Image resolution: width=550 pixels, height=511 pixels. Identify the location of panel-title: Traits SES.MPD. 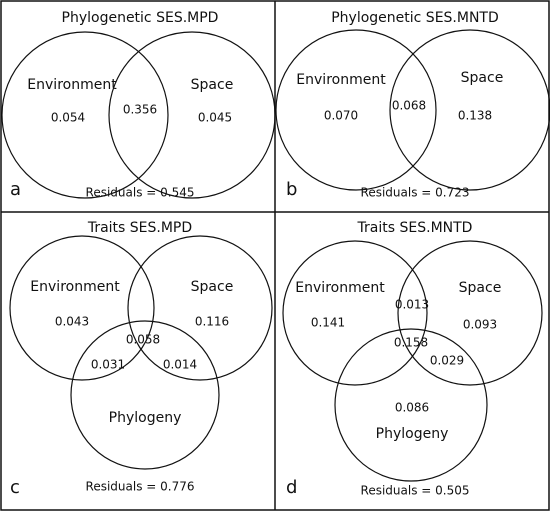
(139, 228).